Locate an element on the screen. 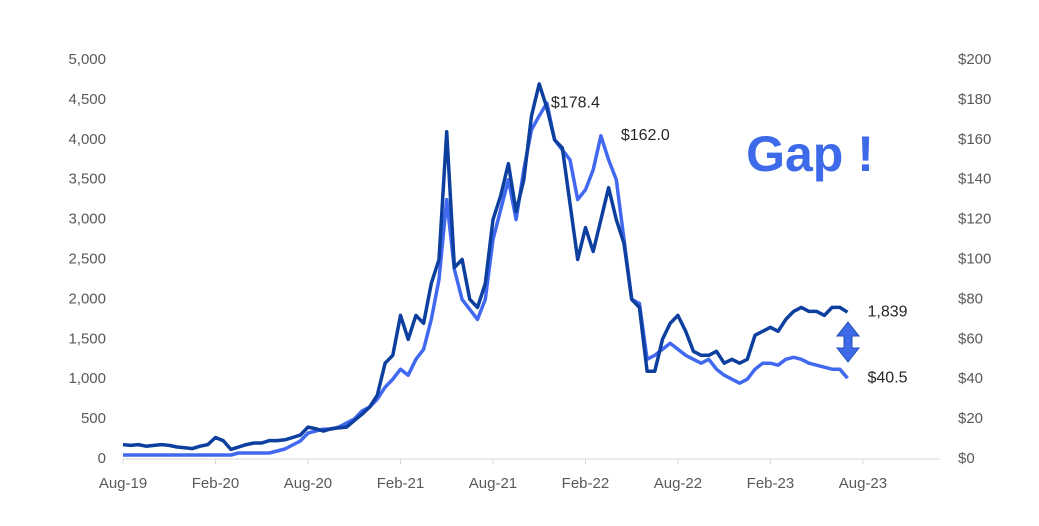 This screenshot has height=526, width=1039. x-tick-label: Feb-23 is located at coordinates (771, 483).